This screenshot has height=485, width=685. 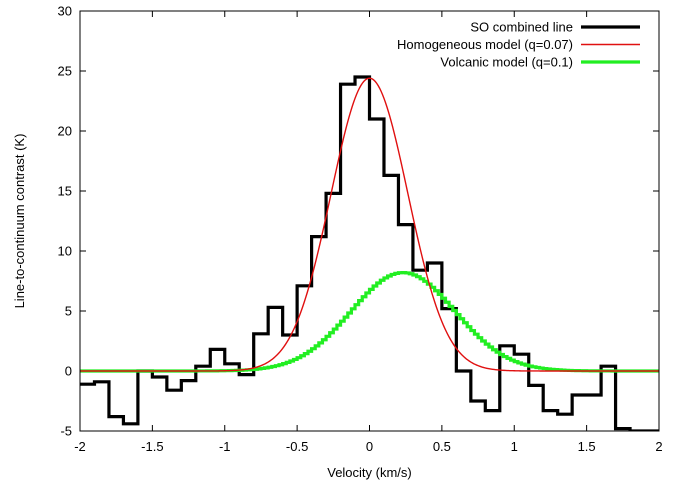 What do you see at coordinates (152, 446) in the screenshot?
I see `x-tick-label: -1.5` at bounding box center [152, 446].